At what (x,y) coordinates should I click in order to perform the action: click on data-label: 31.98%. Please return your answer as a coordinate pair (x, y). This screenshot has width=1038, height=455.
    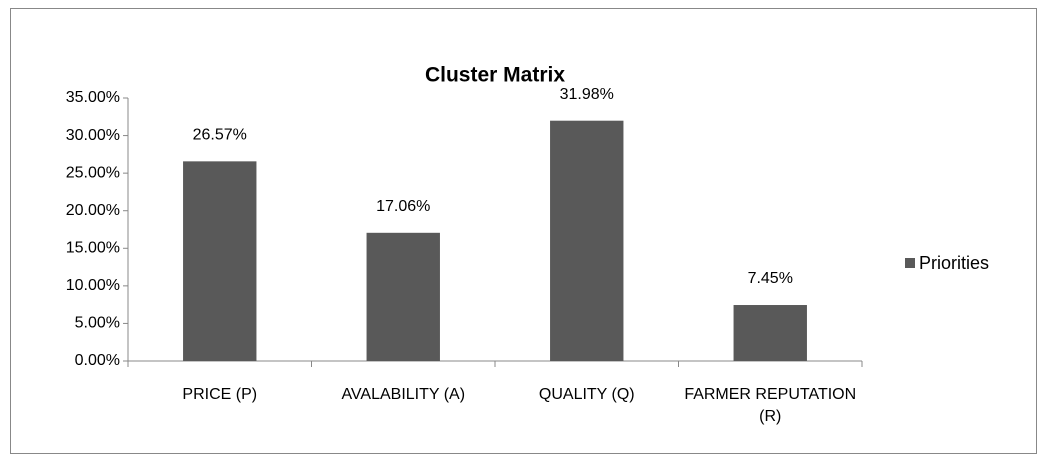
    Looking at the image, I should click on (587, 94).